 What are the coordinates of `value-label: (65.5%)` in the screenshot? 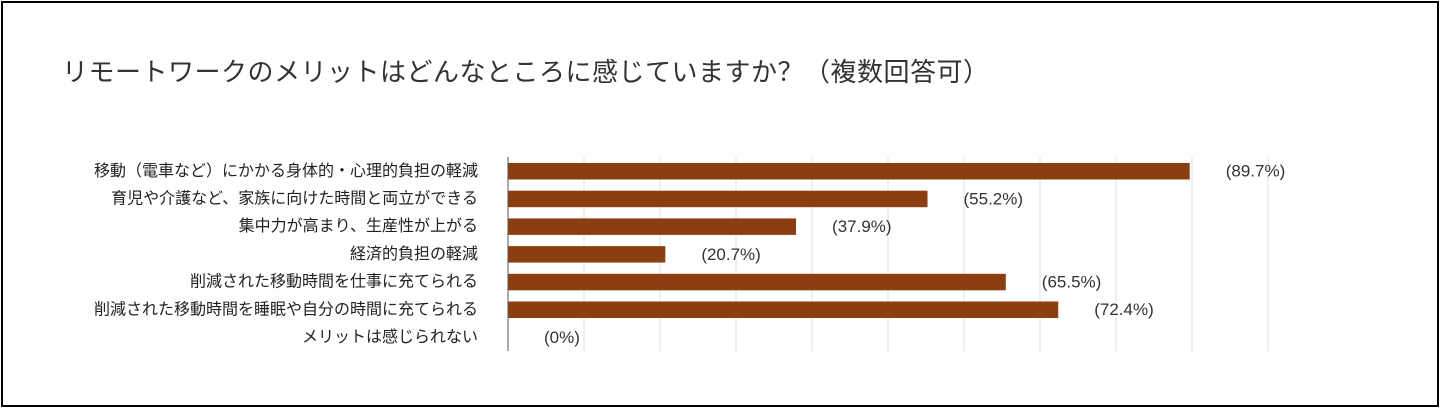 It's located at (1072, 282).